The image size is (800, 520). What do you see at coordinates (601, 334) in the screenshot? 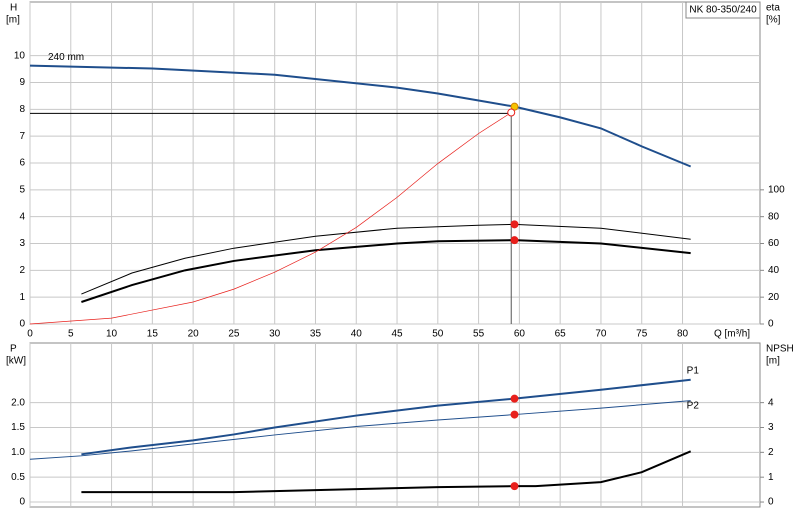
I see `x-tick-label: 70` at bounding box center [601, 334].